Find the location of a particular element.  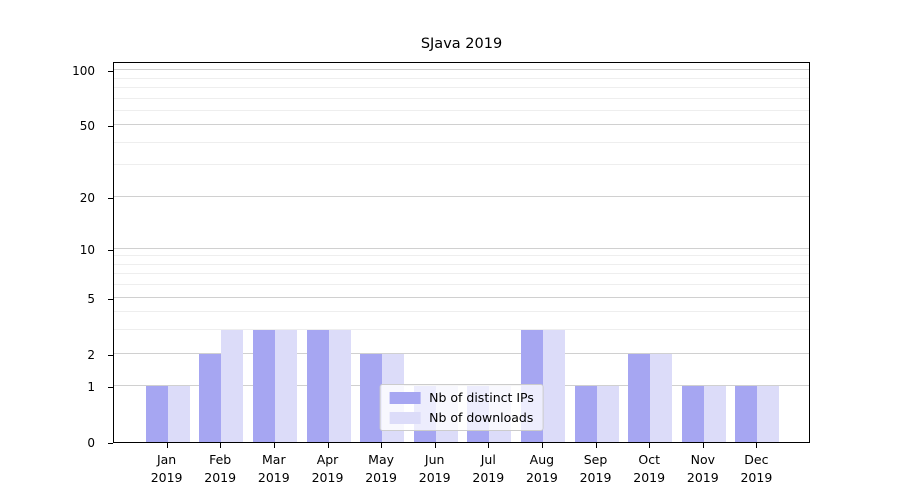

y-tick-label: 10 is located at coordinates (87, 249).